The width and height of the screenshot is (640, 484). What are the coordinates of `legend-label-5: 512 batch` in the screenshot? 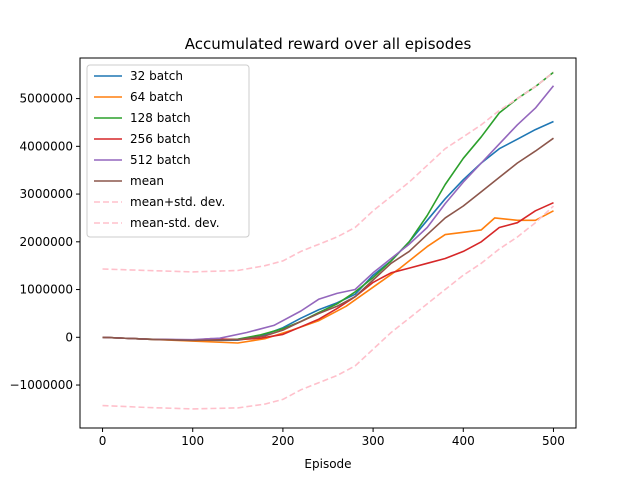 It's located at (160, 160).